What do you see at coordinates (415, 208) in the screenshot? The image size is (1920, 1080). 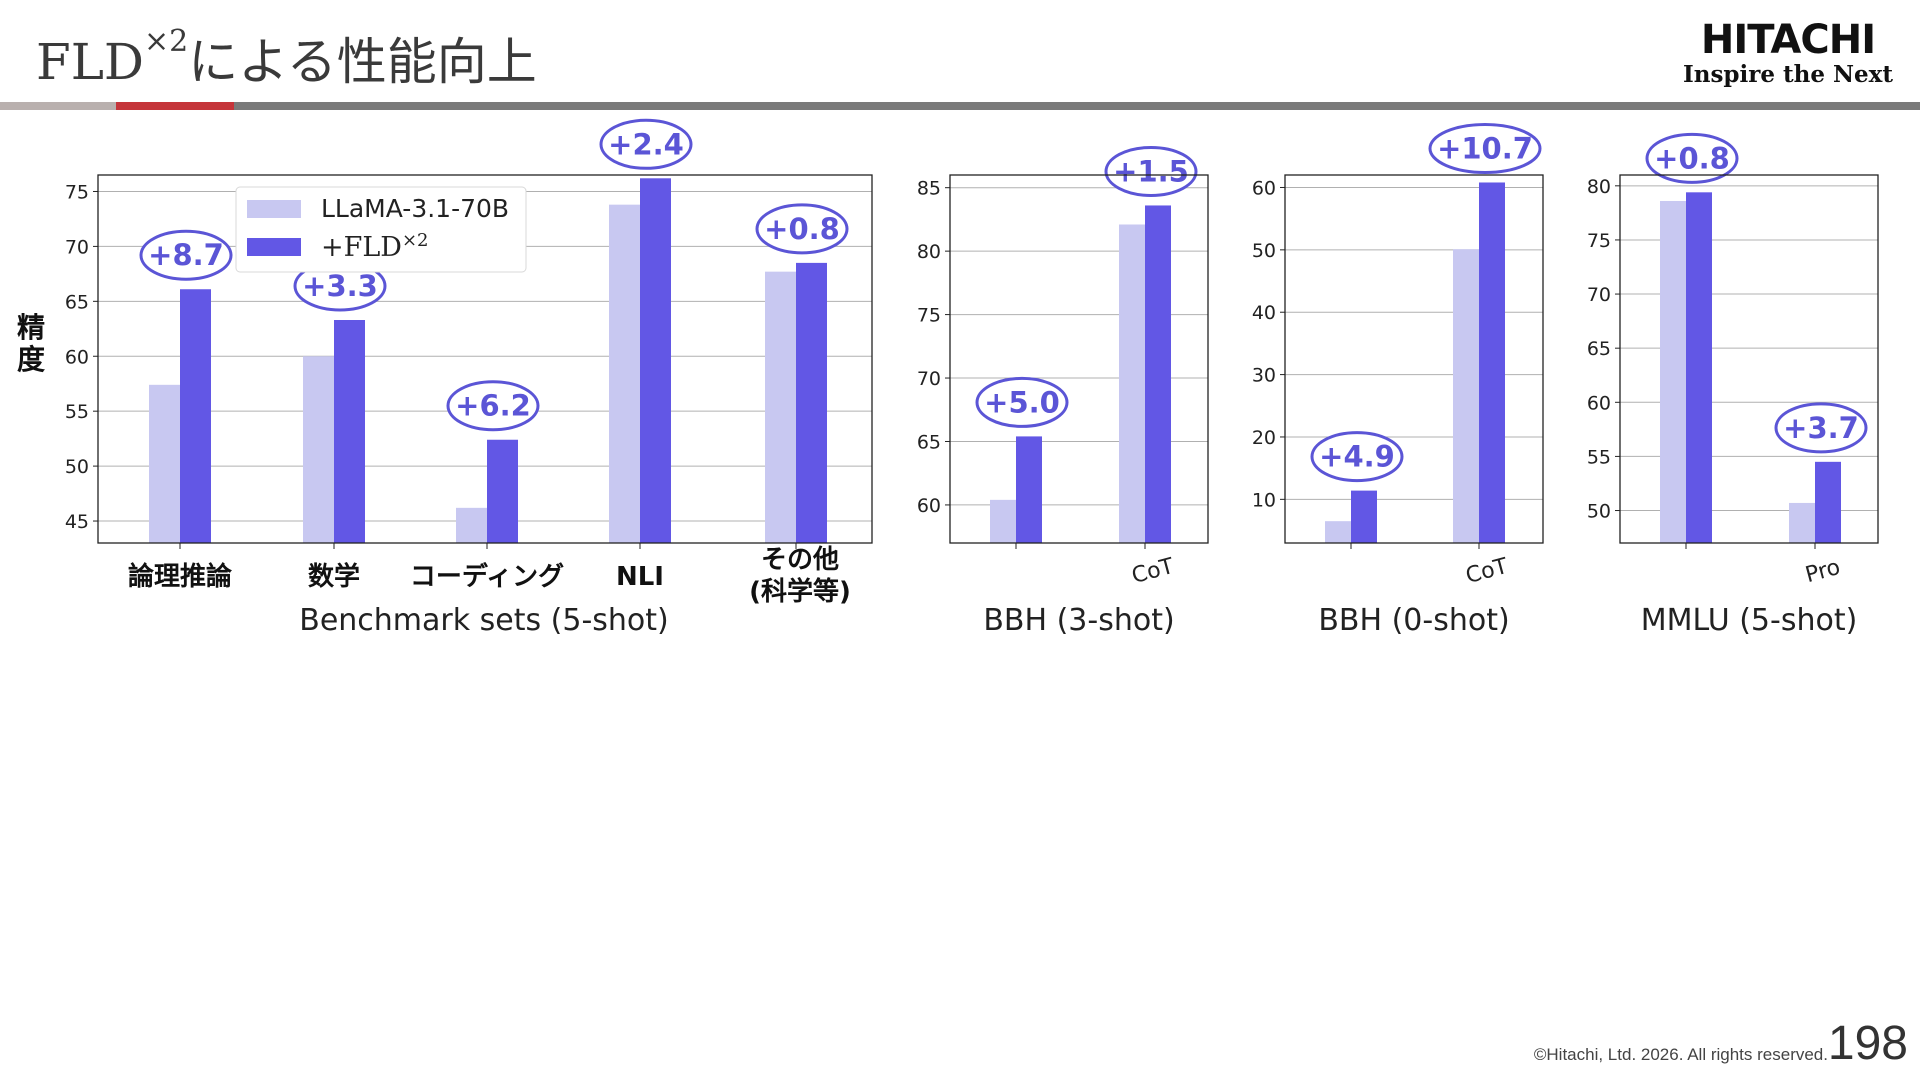 I see `legend-label-base: LLaMA-3.1-70B` at bounding box center [415, 208].